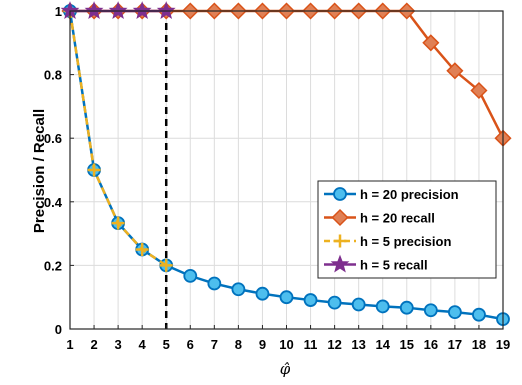 The width and height of the screenshot is (522, 385). I want to click on y-tick-label: 1, so click(58, 11).